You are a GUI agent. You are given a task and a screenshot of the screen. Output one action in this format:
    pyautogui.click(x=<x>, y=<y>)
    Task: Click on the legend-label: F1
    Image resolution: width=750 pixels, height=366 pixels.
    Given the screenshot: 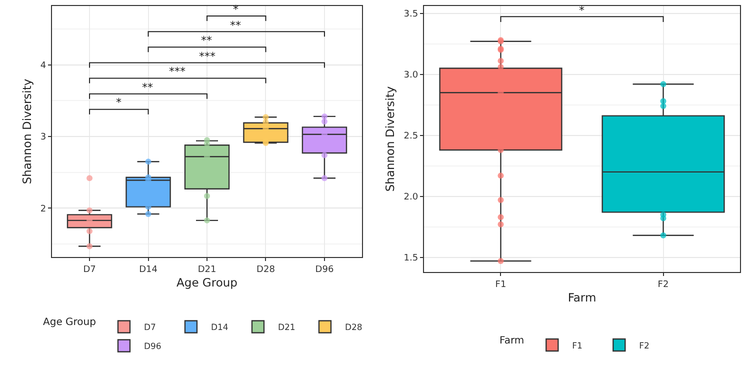 What is the action you would take?
    pyautogui.click(x=577, y=346)
    